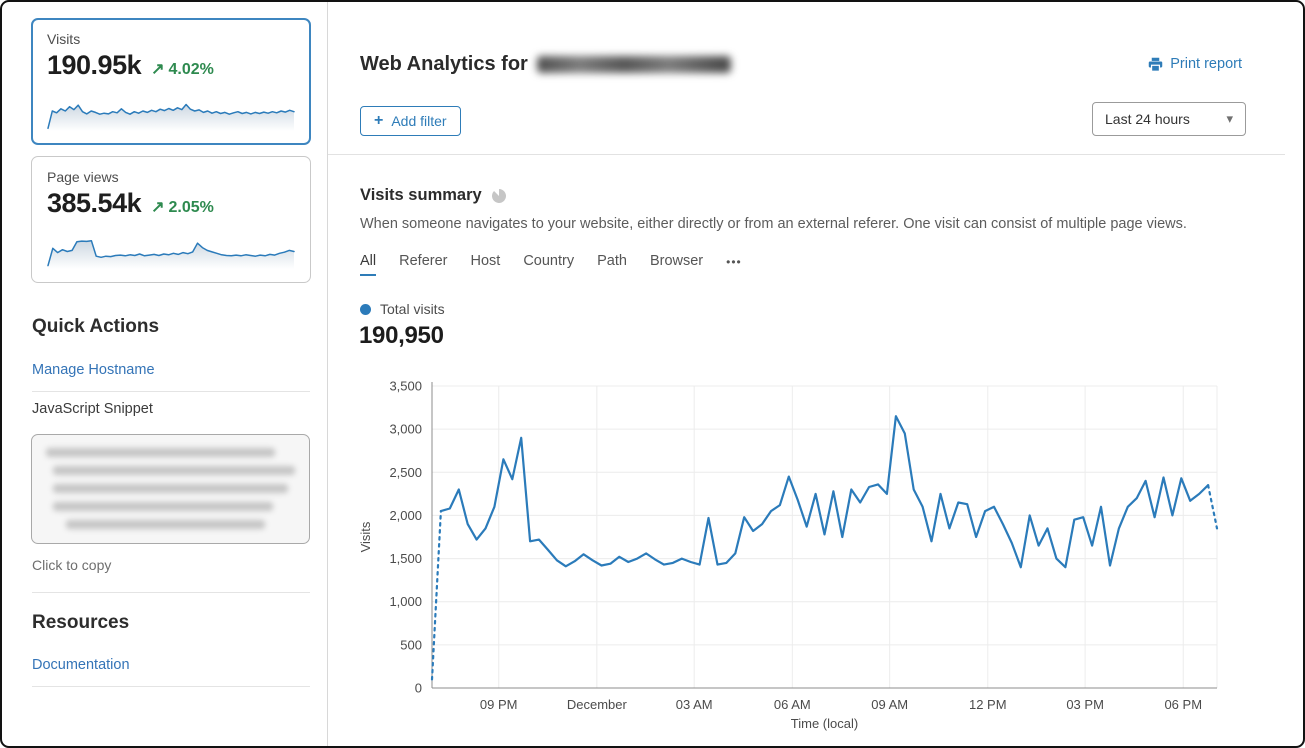 This screenshot has height=748, width=1305. What do you see at coordinates (64, 39) in the screenshot?
I see `visits-card-label: Visits` at bounding box center [64, 39].